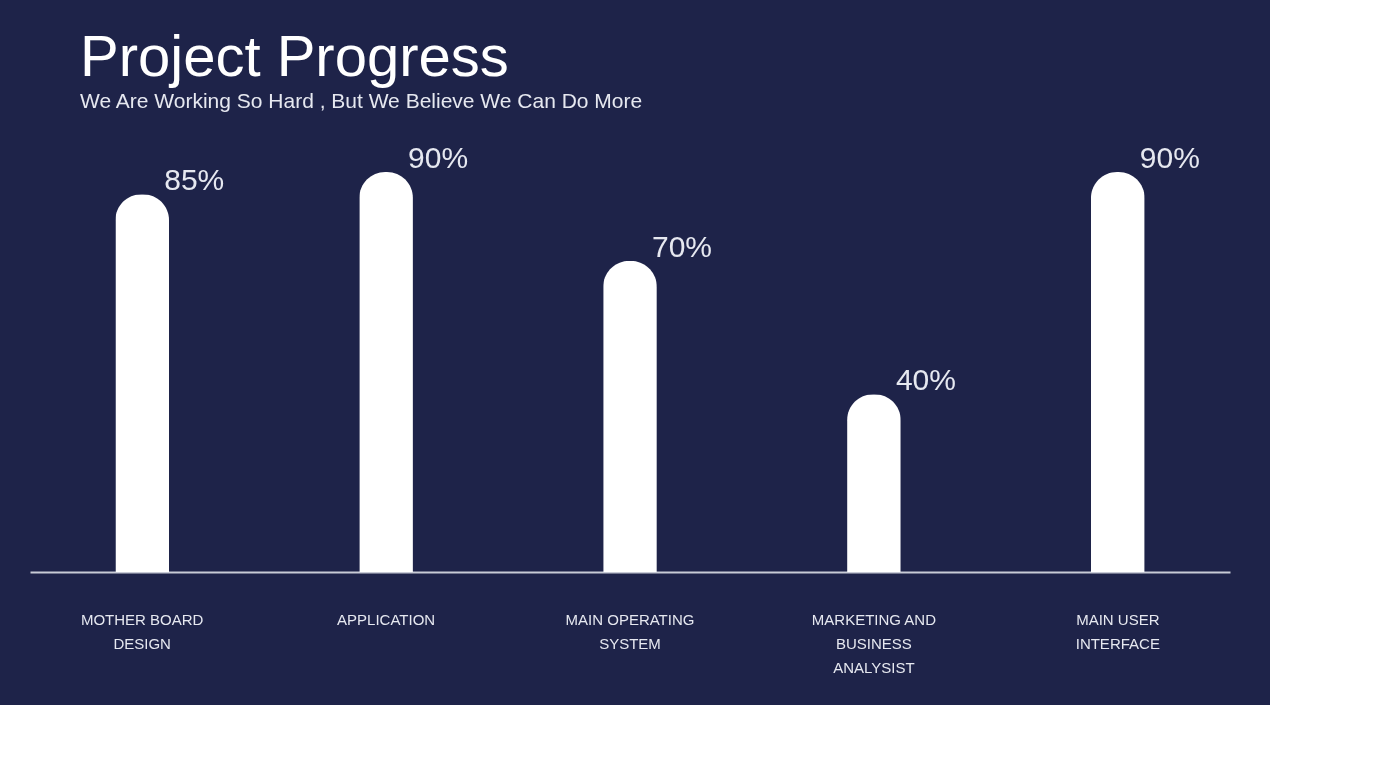 This screenshot has width=1376, height=778. I want to click on x-tick-label: MOTHER BOARD DESIGN, so click(142, 631).